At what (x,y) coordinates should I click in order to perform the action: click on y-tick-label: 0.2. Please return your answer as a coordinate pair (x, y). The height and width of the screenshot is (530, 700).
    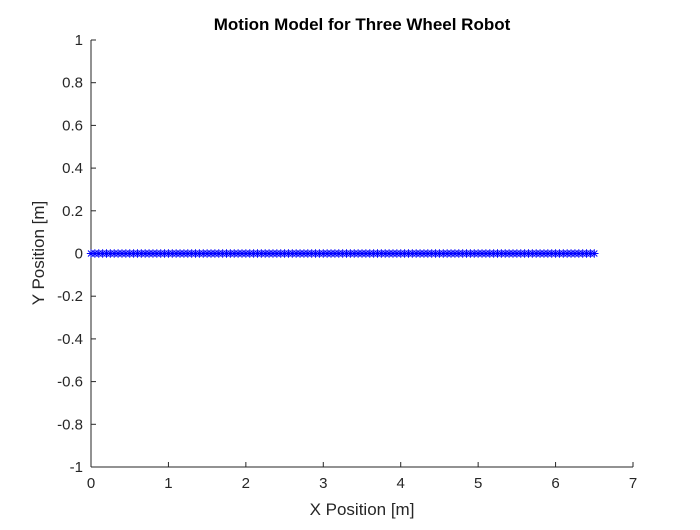
    Looking at the image, I should click on (72, 211).